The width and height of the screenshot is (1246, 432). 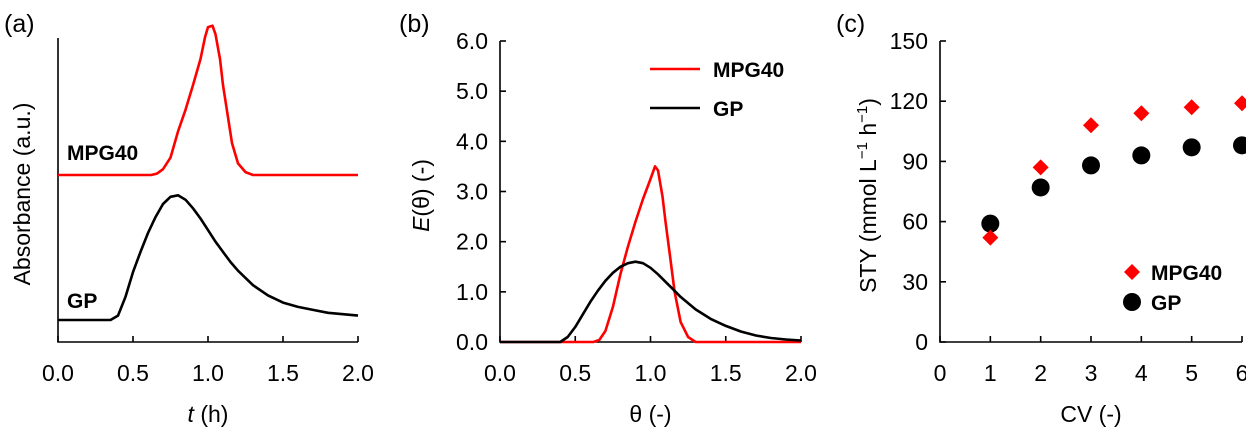 What do you see at coordinates (940, 373) in the screenshot?
I see `x-tick-label: 0` at bounding box center [940, 373].